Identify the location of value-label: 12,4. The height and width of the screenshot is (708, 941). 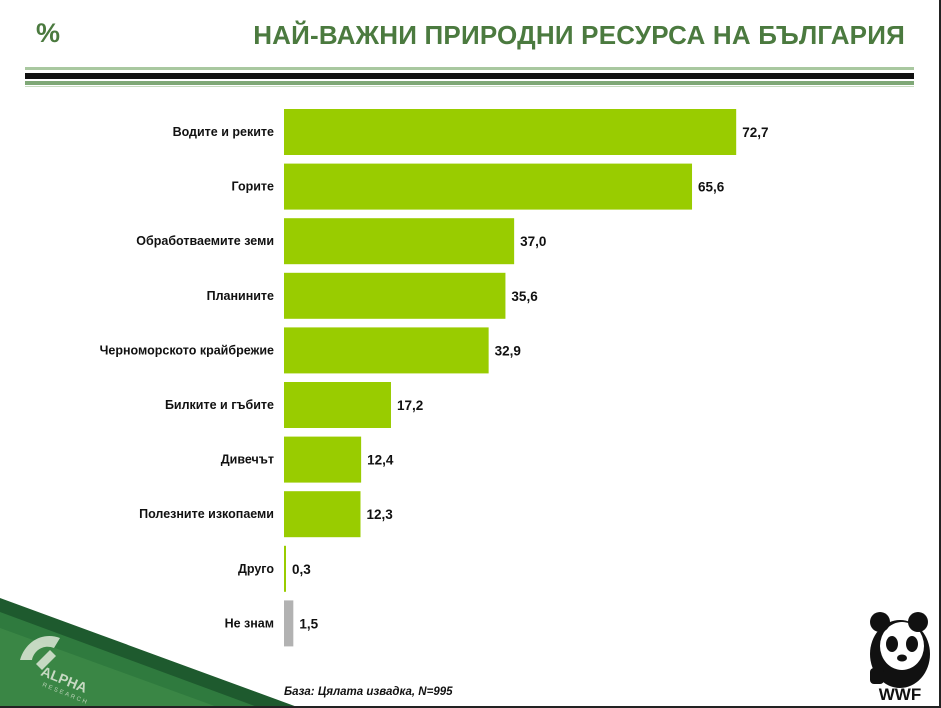
(380, 460).